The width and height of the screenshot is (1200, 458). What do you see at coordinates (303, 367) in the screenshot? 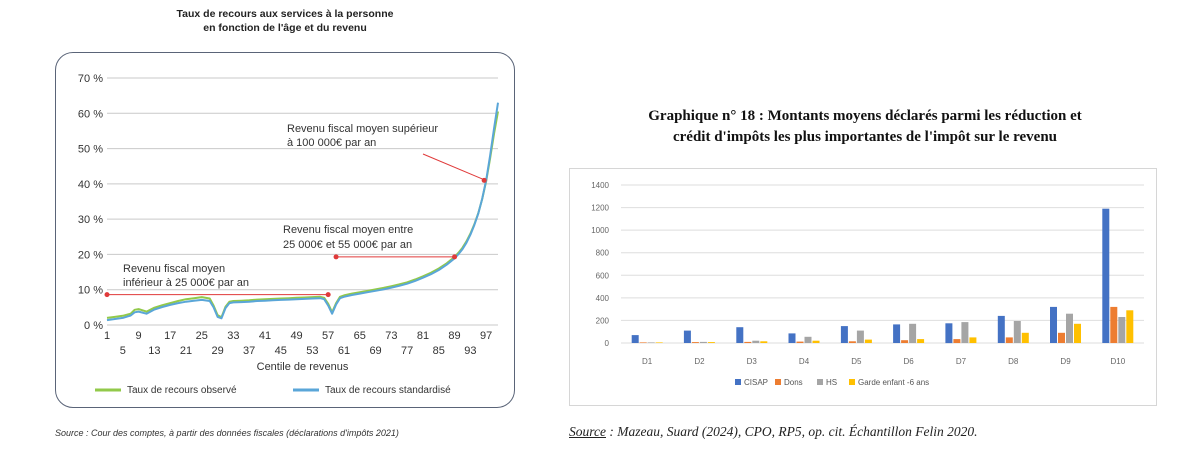
I see `x-axis-label: Centile de revenus` at bounding box center [303, 367].